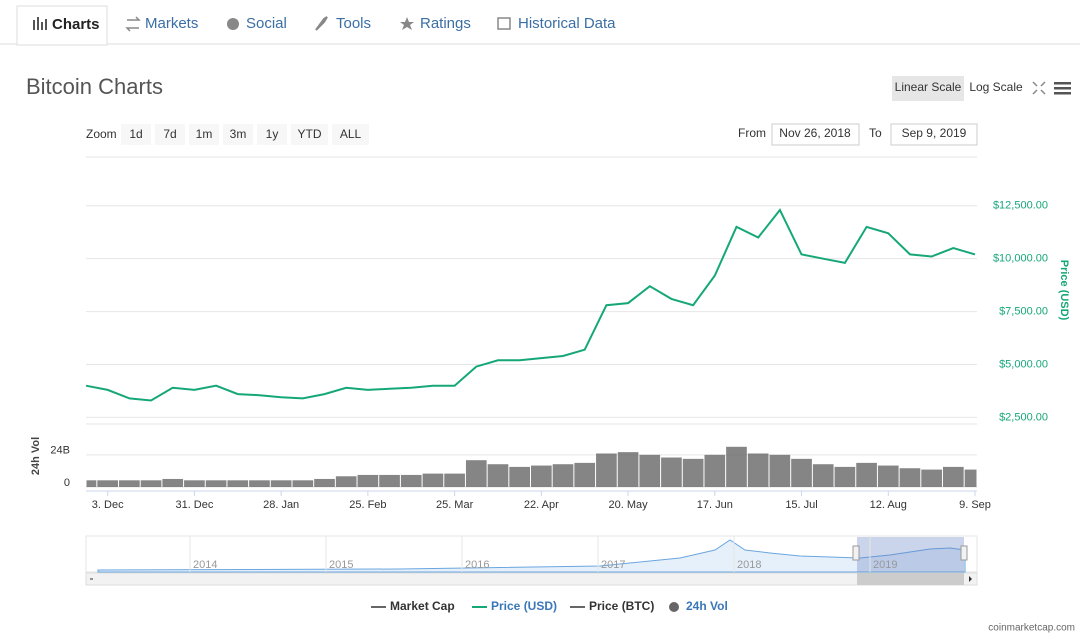  I want to click on y-tick-label: $2,500.00, so click(1023, 417).